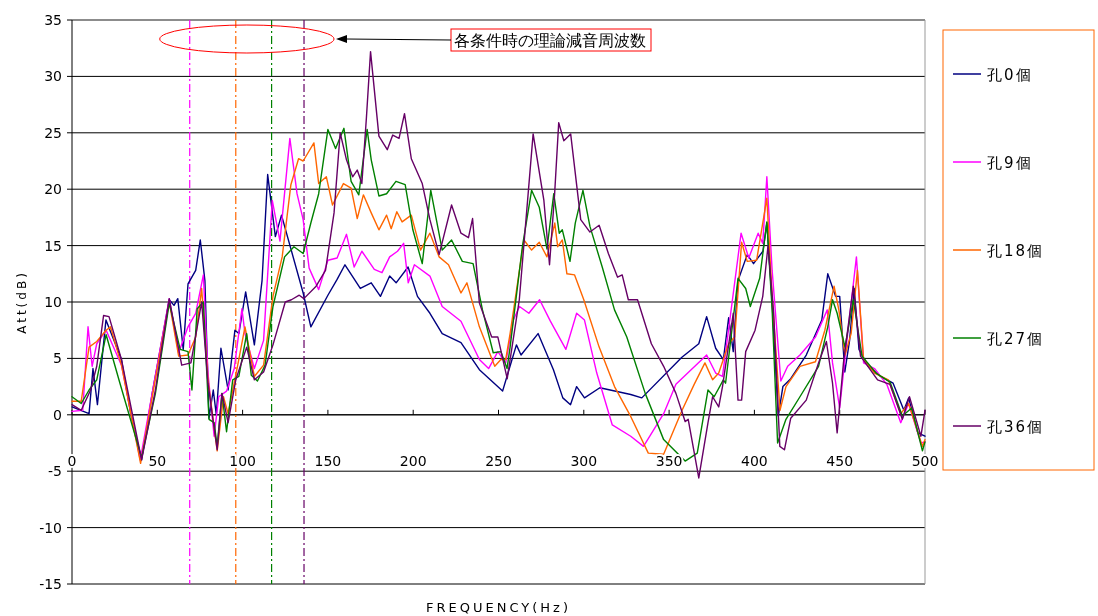 This screenshot has width=1098, height=616. What do you see at coordinates (53, 20) in the screenshot?
I see `y-tick-label: 35` at bounding box center [53, 20].